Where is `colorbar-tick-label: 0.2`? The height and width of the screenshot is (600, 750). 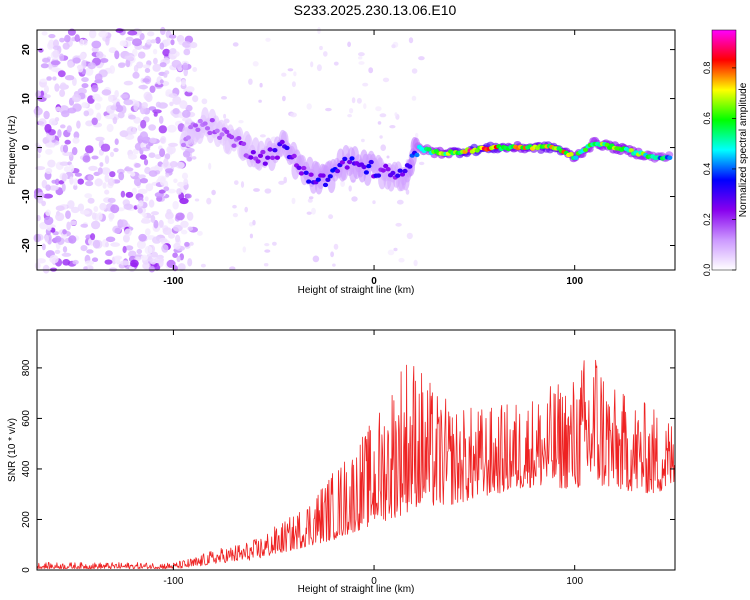 colorbar-tick-label: 0.2 is located at coordinates (707, 219).